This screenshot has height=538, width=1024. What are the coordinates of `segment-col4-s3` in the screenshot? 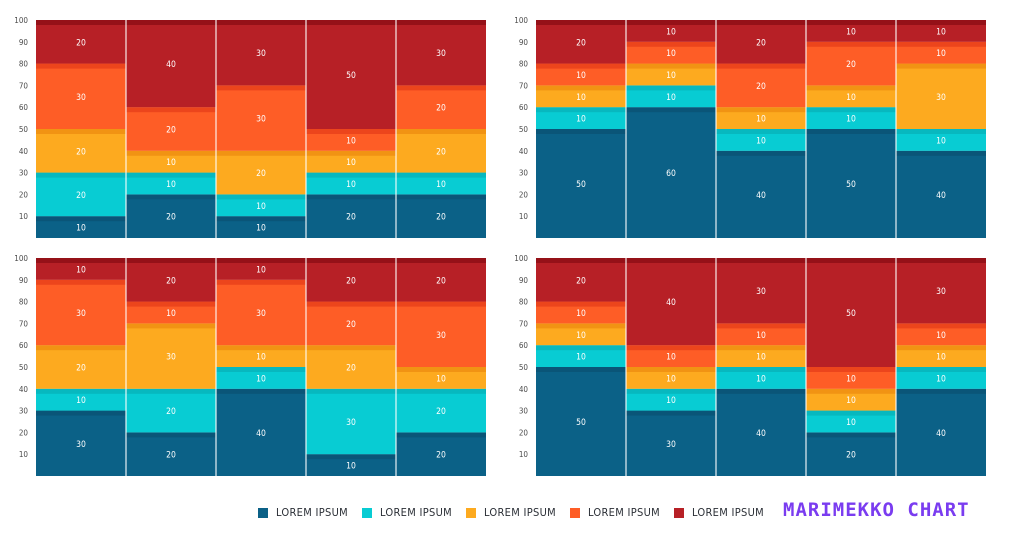 It's located at (351, 161).